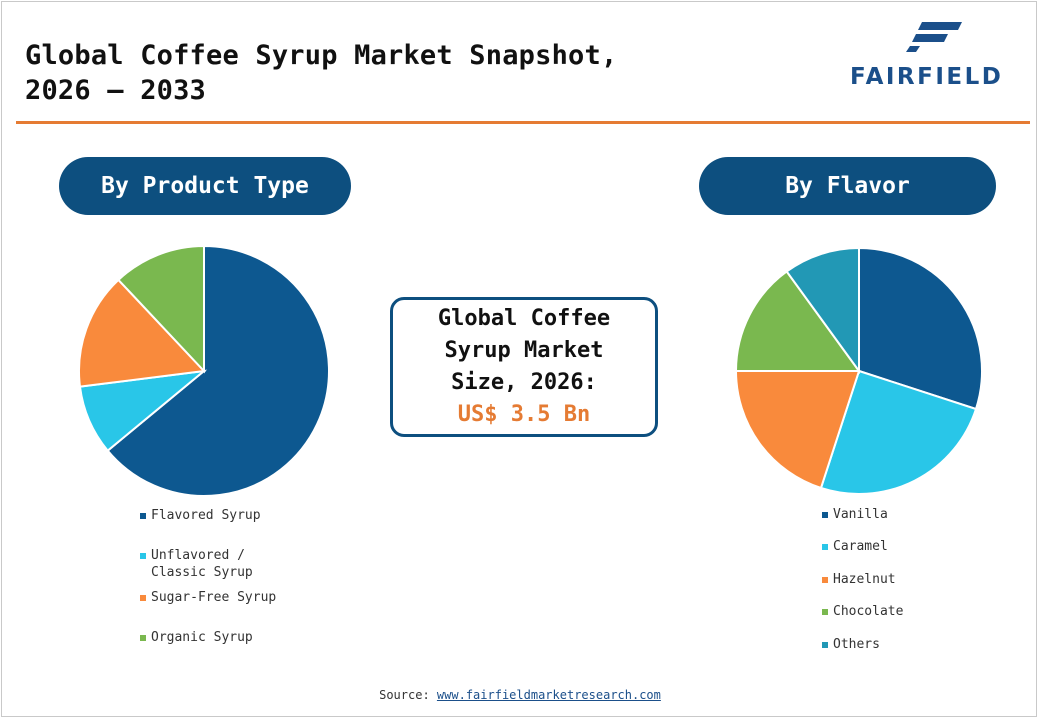 This screenshot has width=1040, height=720. Describe the element at coordinates (161, 309) in the screenshot. I see `product-type-slice-organic-syrup` at that location.